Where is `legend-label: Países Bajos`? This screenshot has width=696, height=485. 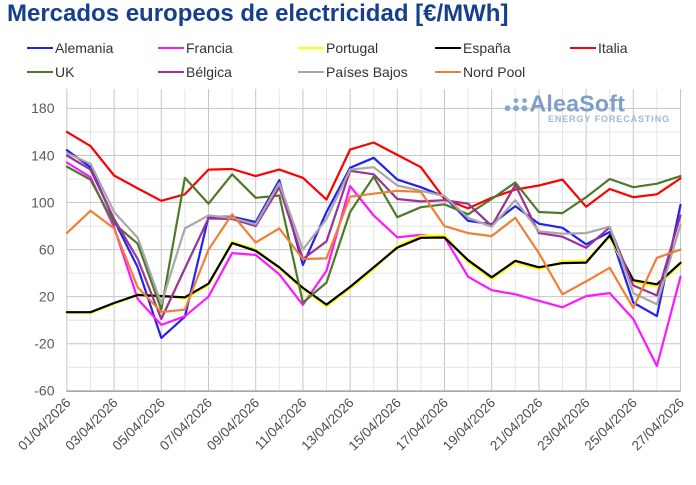 legend-label: Países Bajos is located at coordinates (367, 72).